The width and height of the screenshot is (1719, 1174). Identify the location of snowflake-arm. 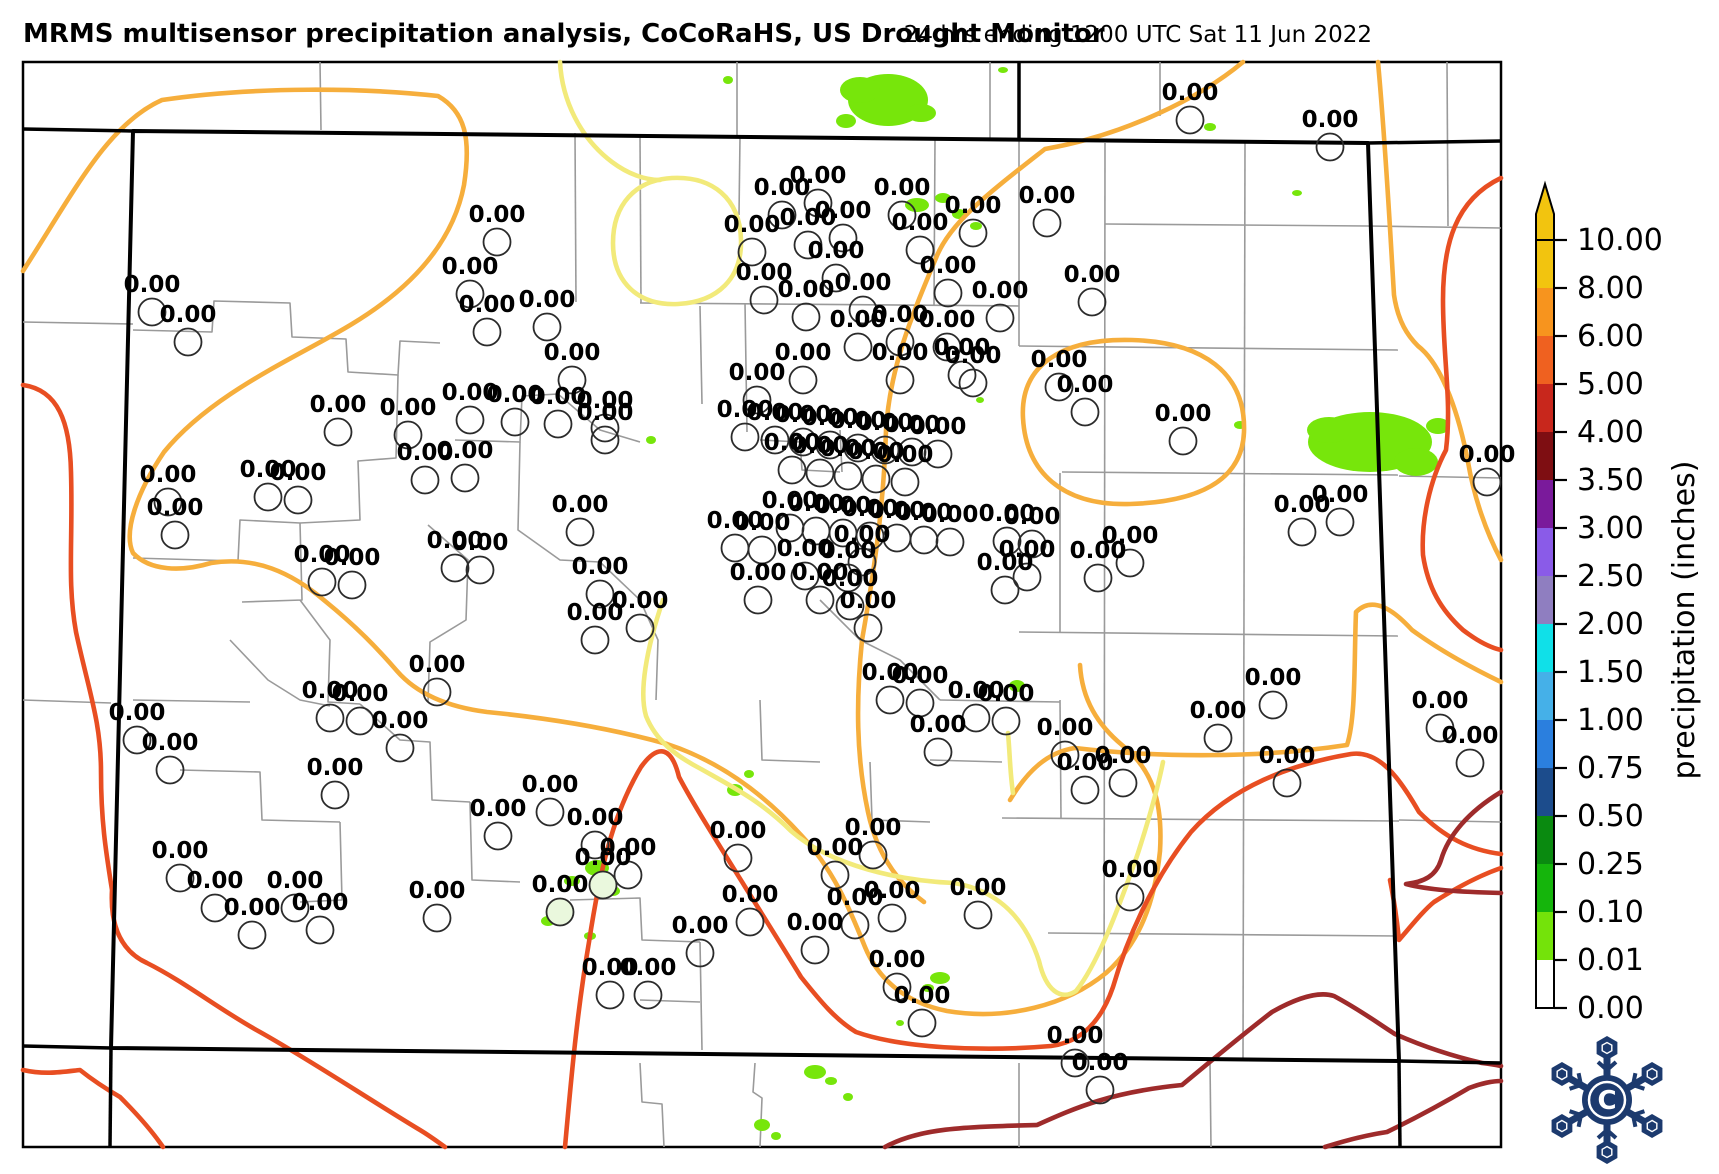
(1640, 1079).